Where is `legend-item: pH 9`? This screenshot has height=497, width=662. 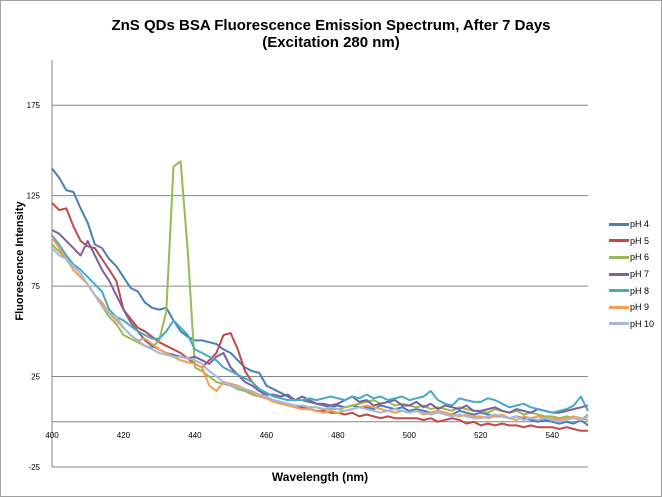
legend-item: pH 9 is located at coordinates (631, 307).